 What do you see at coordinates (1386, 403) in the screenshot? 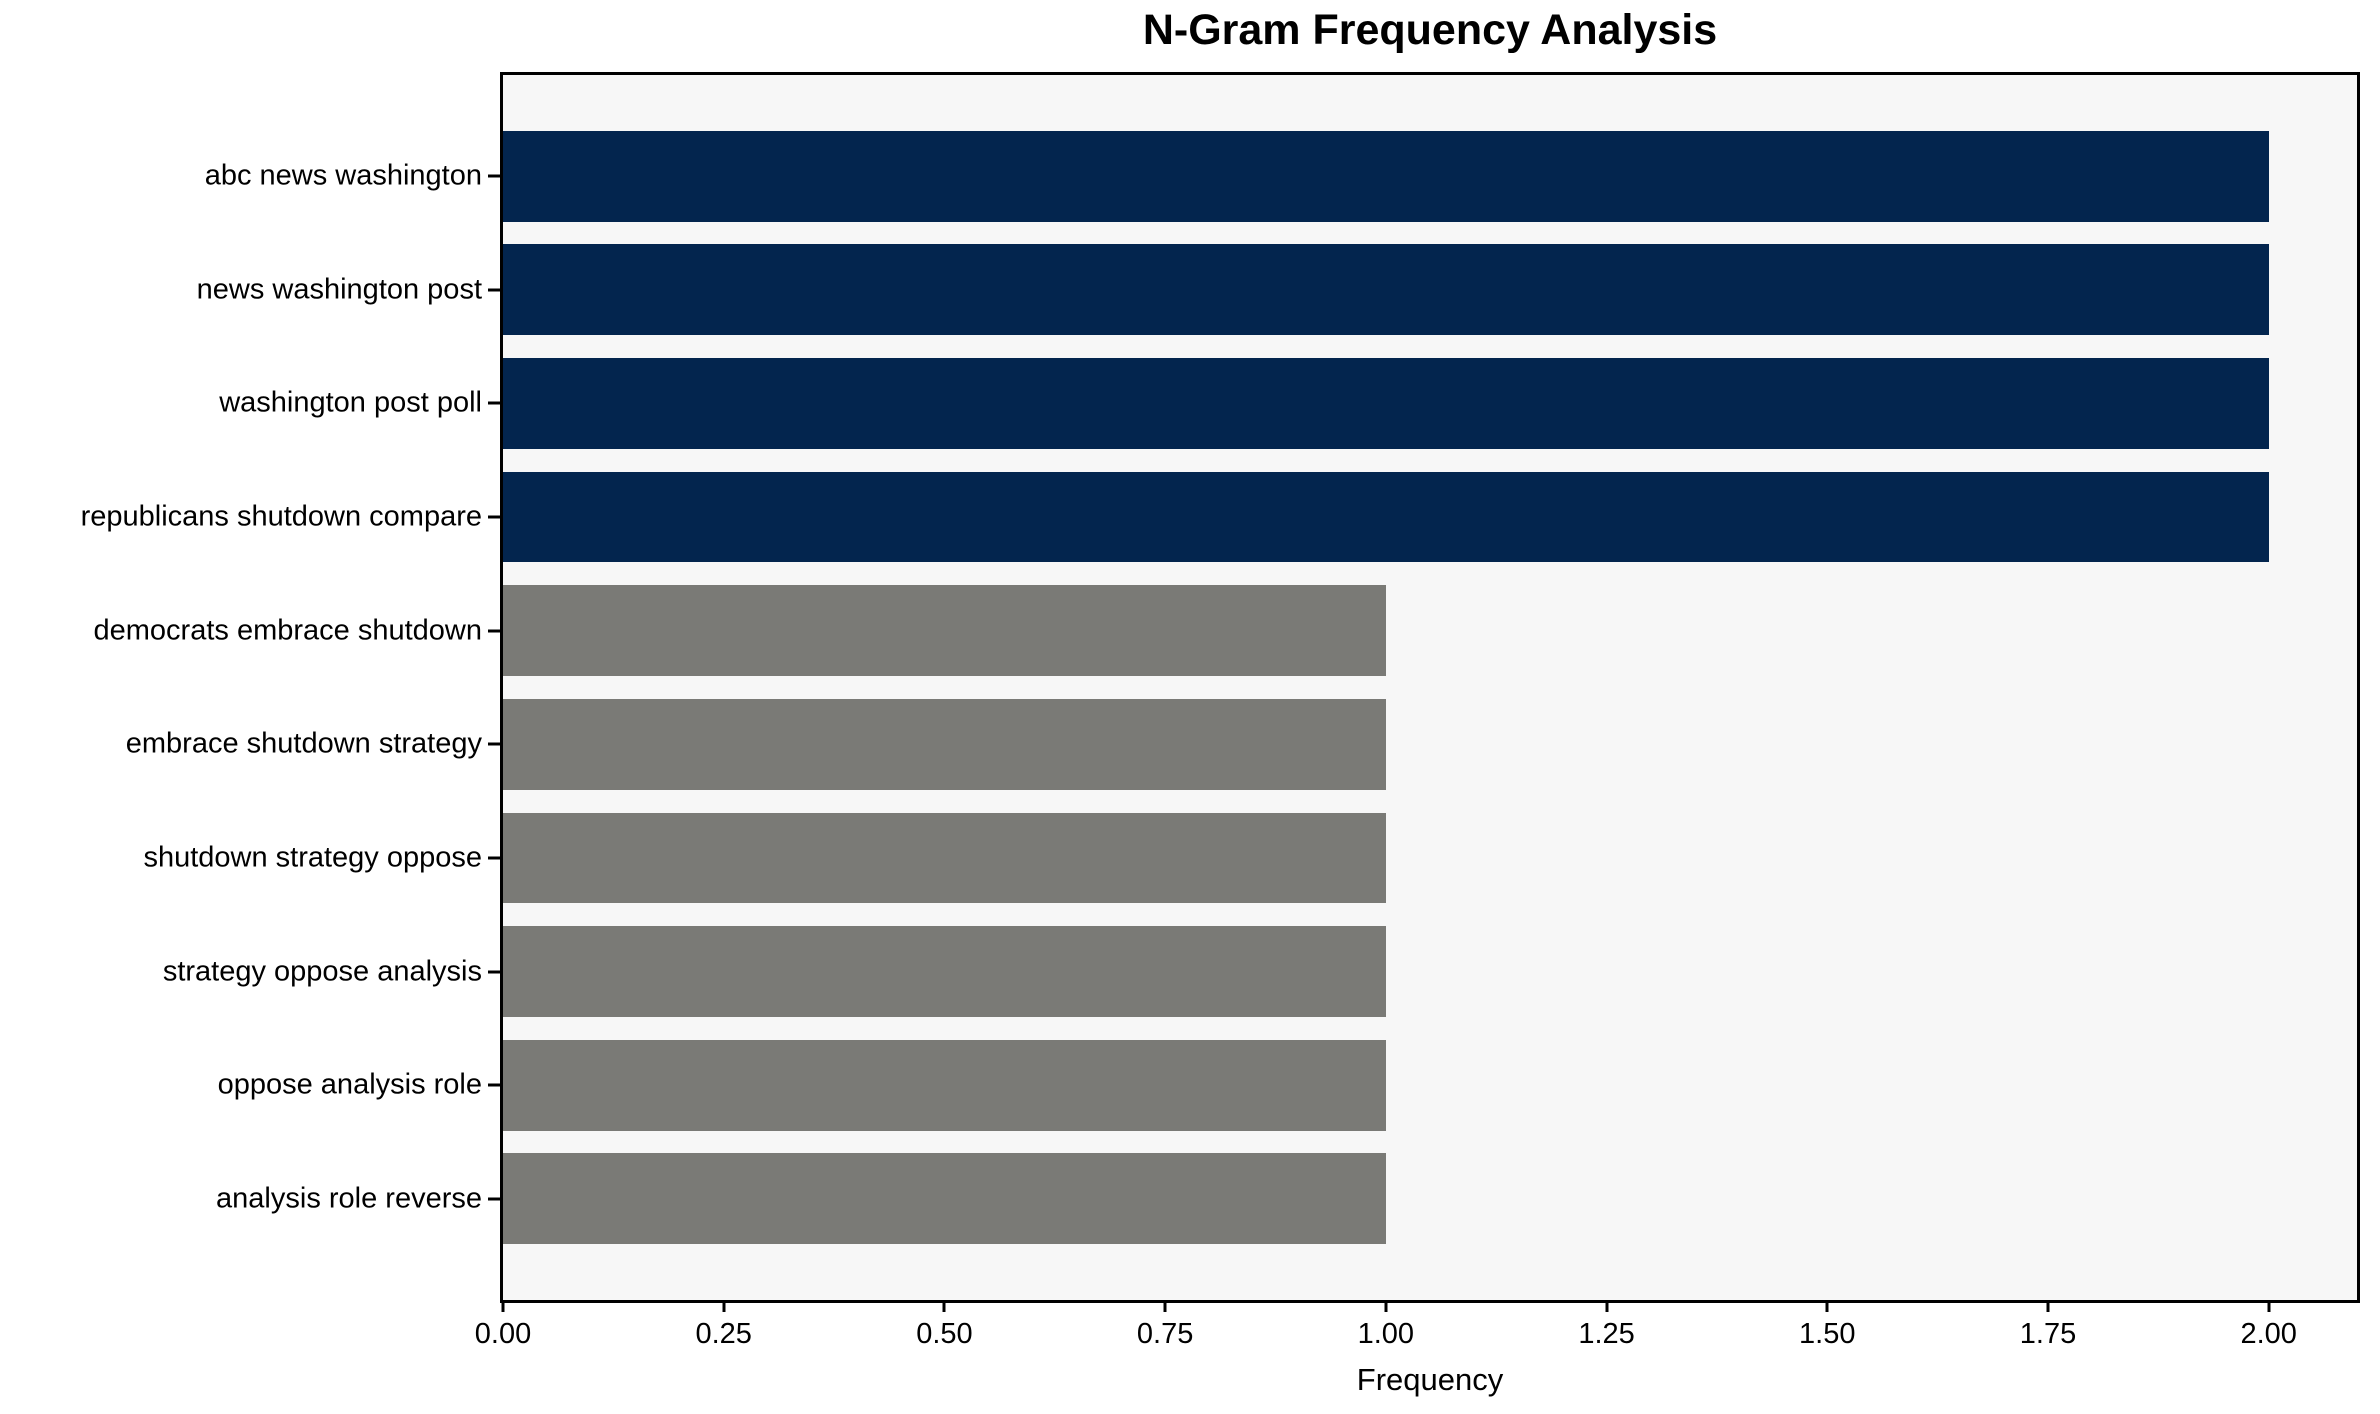
I see `bar-washington-post-poll` at bounding box center [1386, 403].